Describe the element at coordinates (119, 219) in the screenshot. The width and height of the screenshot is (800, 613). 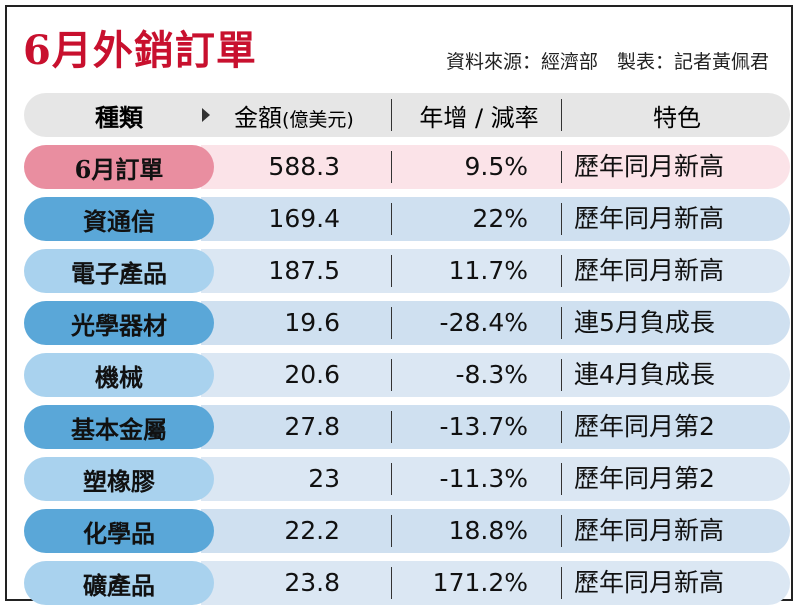
I see `category-label: 資通信` at that location.